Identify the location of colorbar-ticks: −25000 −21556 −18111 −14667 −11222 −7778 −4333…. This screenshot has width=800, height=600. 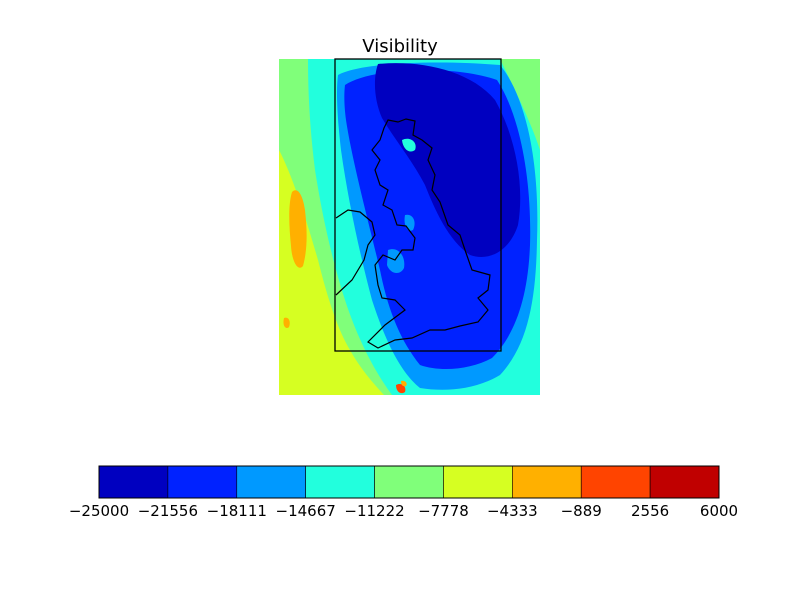
(403, 511).